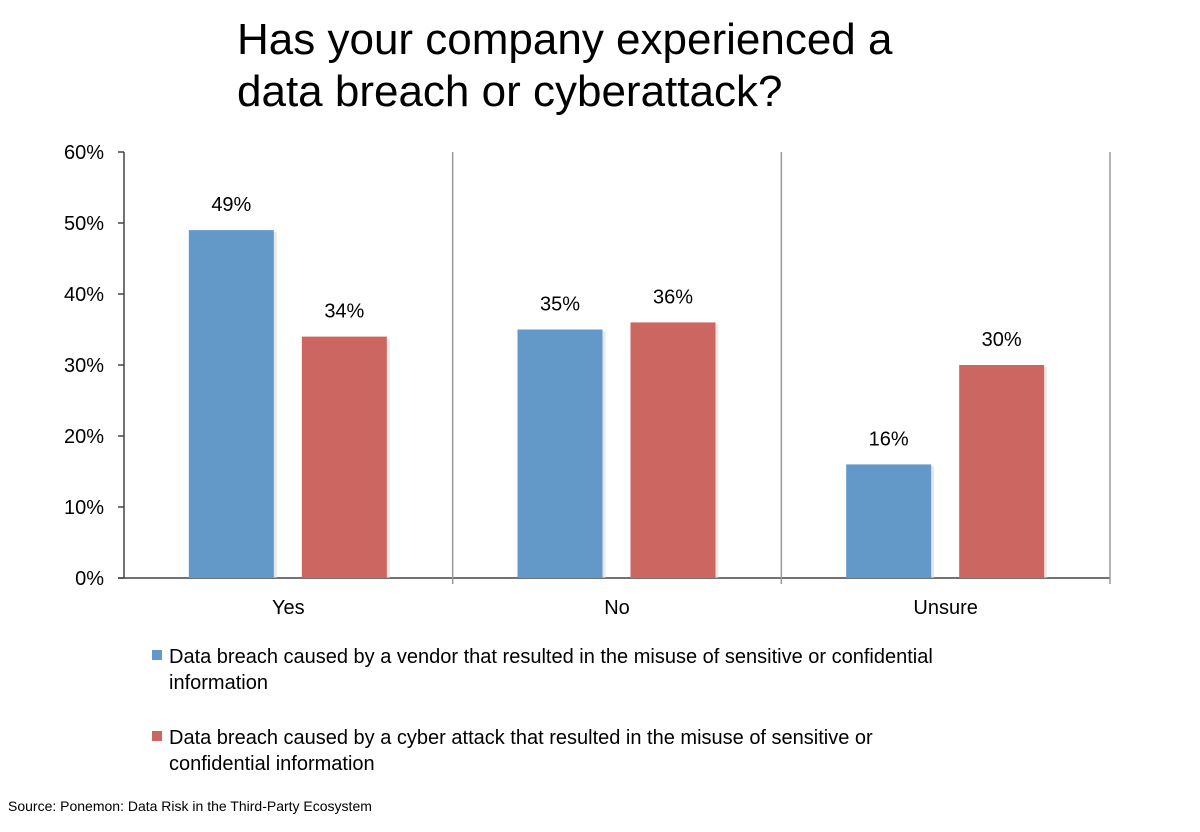 The height and width of the screenshot is (832, 1200). I want to click on data-label: 16%, so click(889, 439).